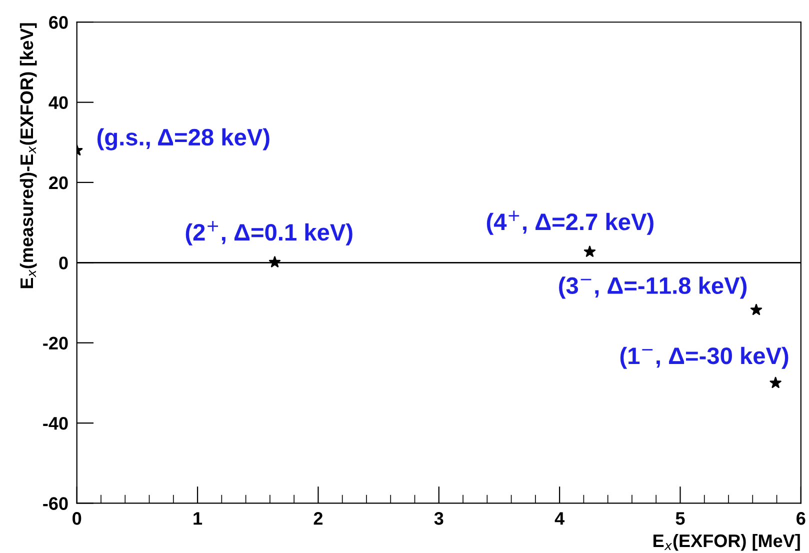 The height and width of the screenshot is (553, 809). What do you see at coordinates (183, 139) in the screenshot?
I see `annotation: (g.s., Δ=28 keV)` at bounding box center [183, 139].